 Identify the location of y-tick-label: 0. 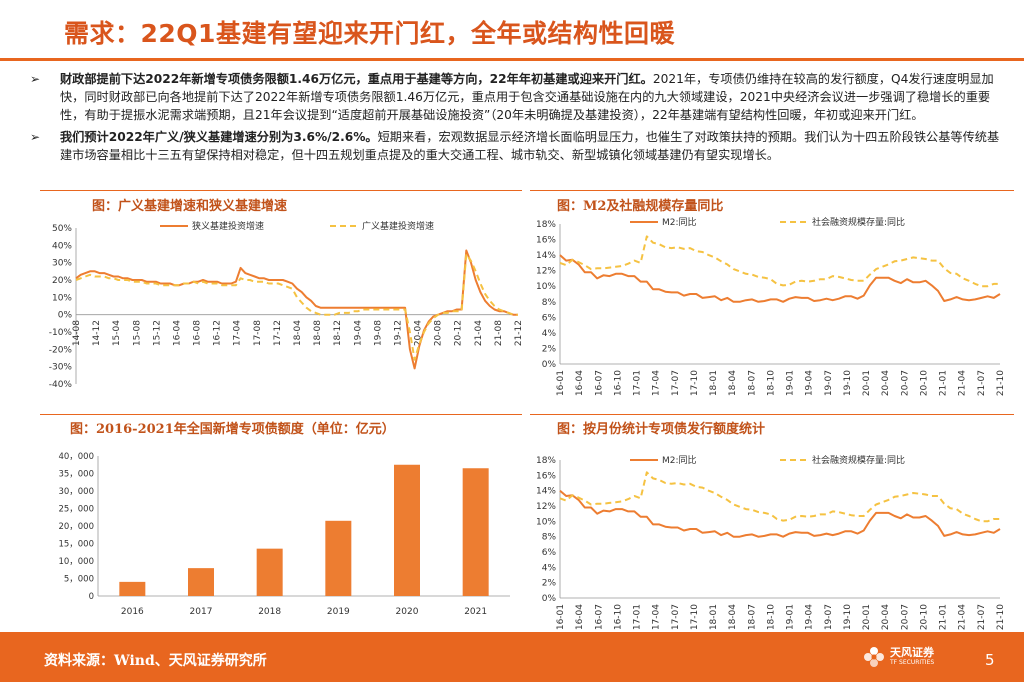
(91, 597).